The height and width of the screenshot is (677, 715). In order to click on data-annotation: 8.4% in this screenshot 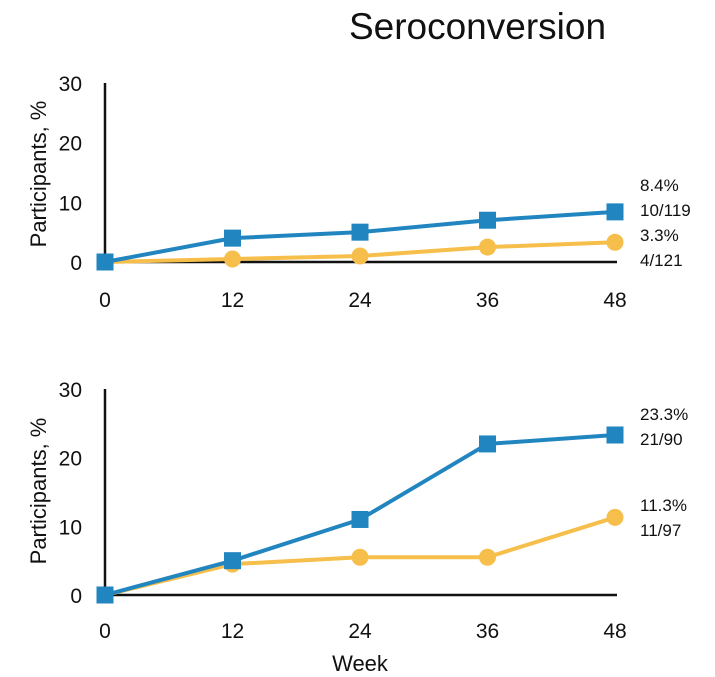, I will do `click(659, 185)`.